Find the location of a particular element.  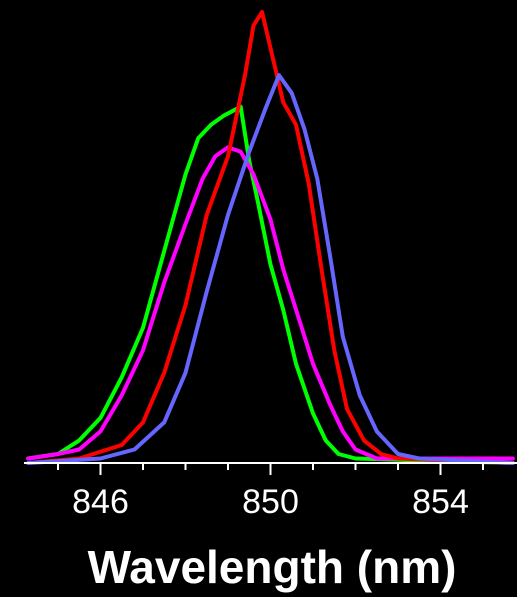

x-axis-labels: 846 850 854 is located at coordinates (270, 502).